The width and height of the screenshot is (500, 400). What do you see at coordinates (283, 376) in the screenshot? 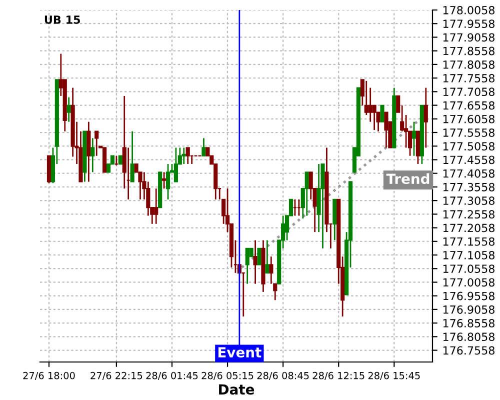
I see `x-tick-label: 28/6 08:45` at bounding box center [283, 376].